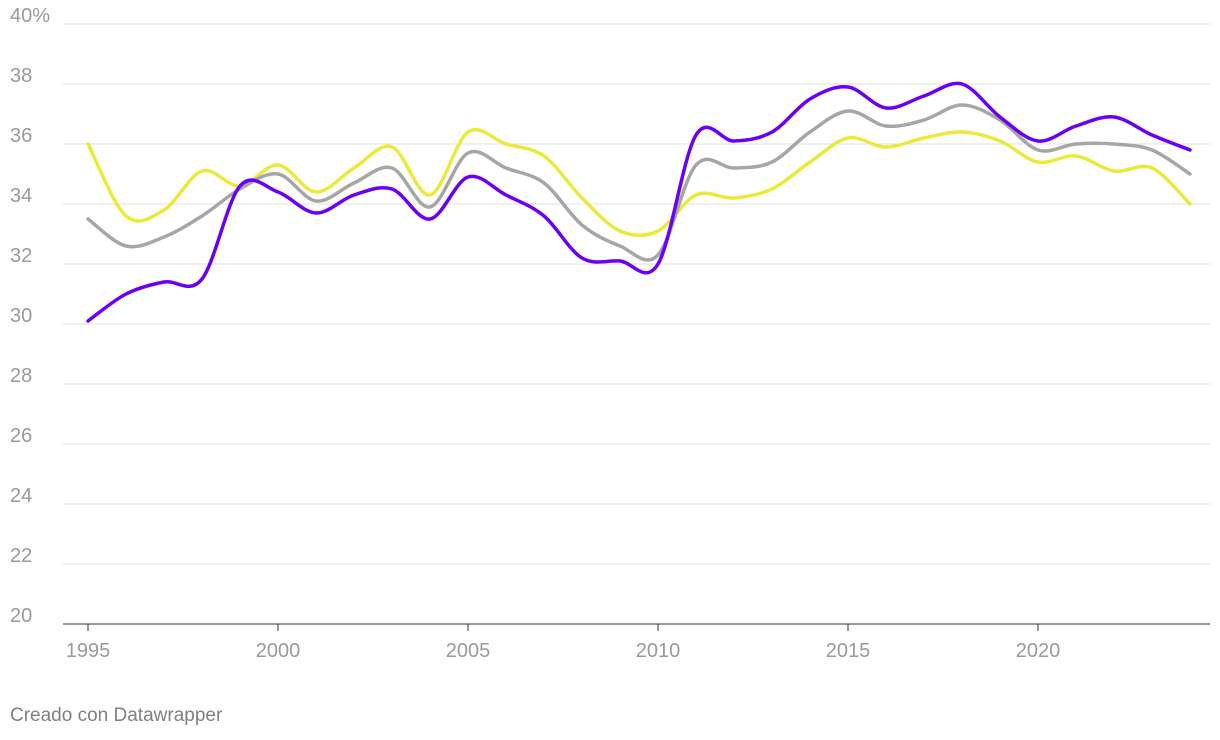 The height and width of the screenshot is (740, 1220). What do you see at coordinates (636, 627) in the screenshot?
I see `axes` at bounding box center [636, 627].